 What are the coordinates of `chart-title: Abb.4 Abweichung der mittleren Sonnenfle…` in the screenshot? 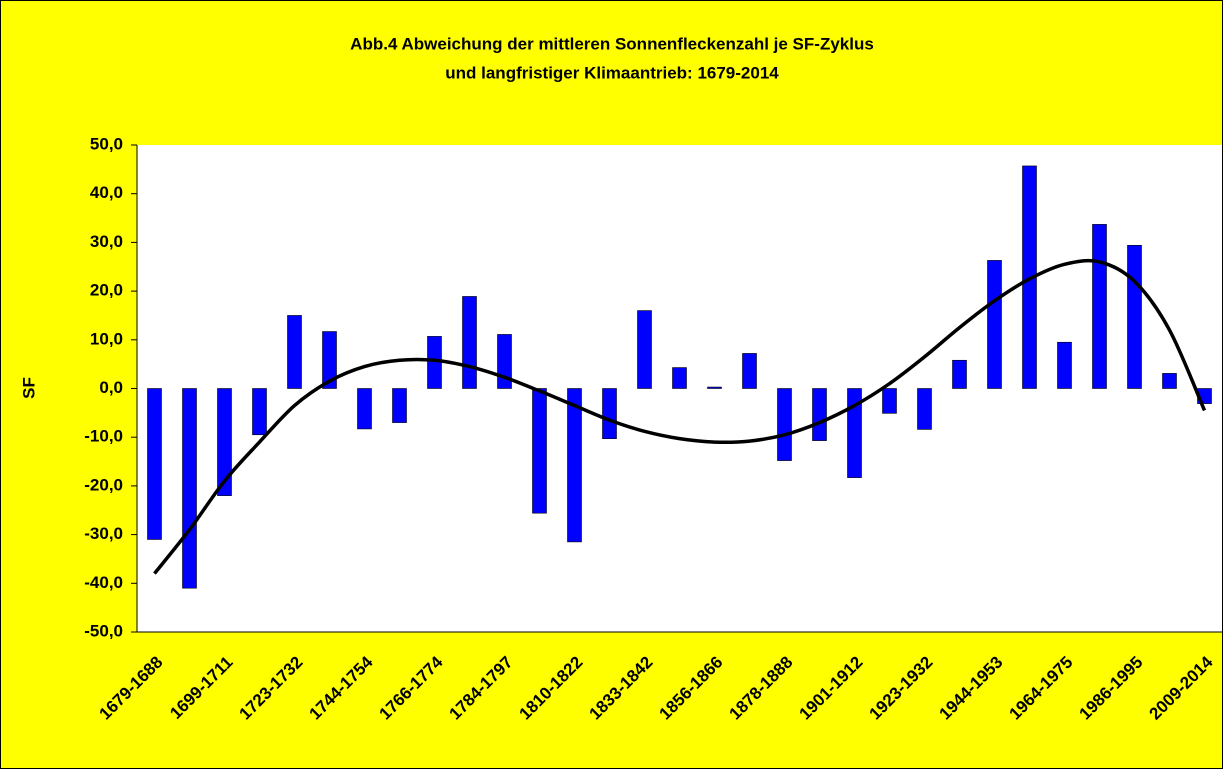 It's located at (612, 43).